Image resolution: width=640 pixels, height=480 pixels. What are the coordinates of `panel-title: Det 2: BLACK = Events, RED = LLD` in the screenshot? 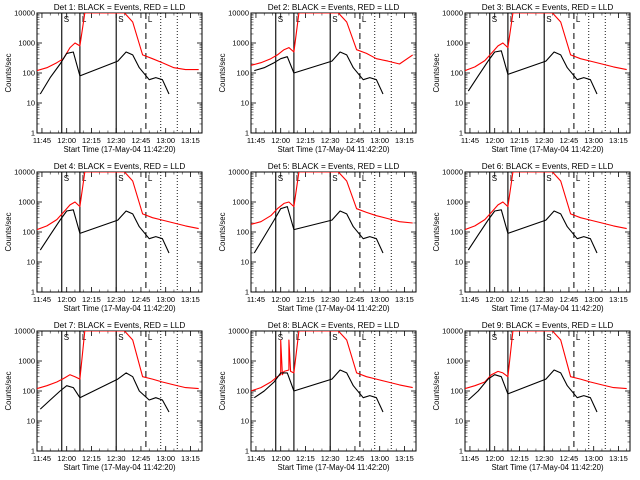 It's located at (334, 7).